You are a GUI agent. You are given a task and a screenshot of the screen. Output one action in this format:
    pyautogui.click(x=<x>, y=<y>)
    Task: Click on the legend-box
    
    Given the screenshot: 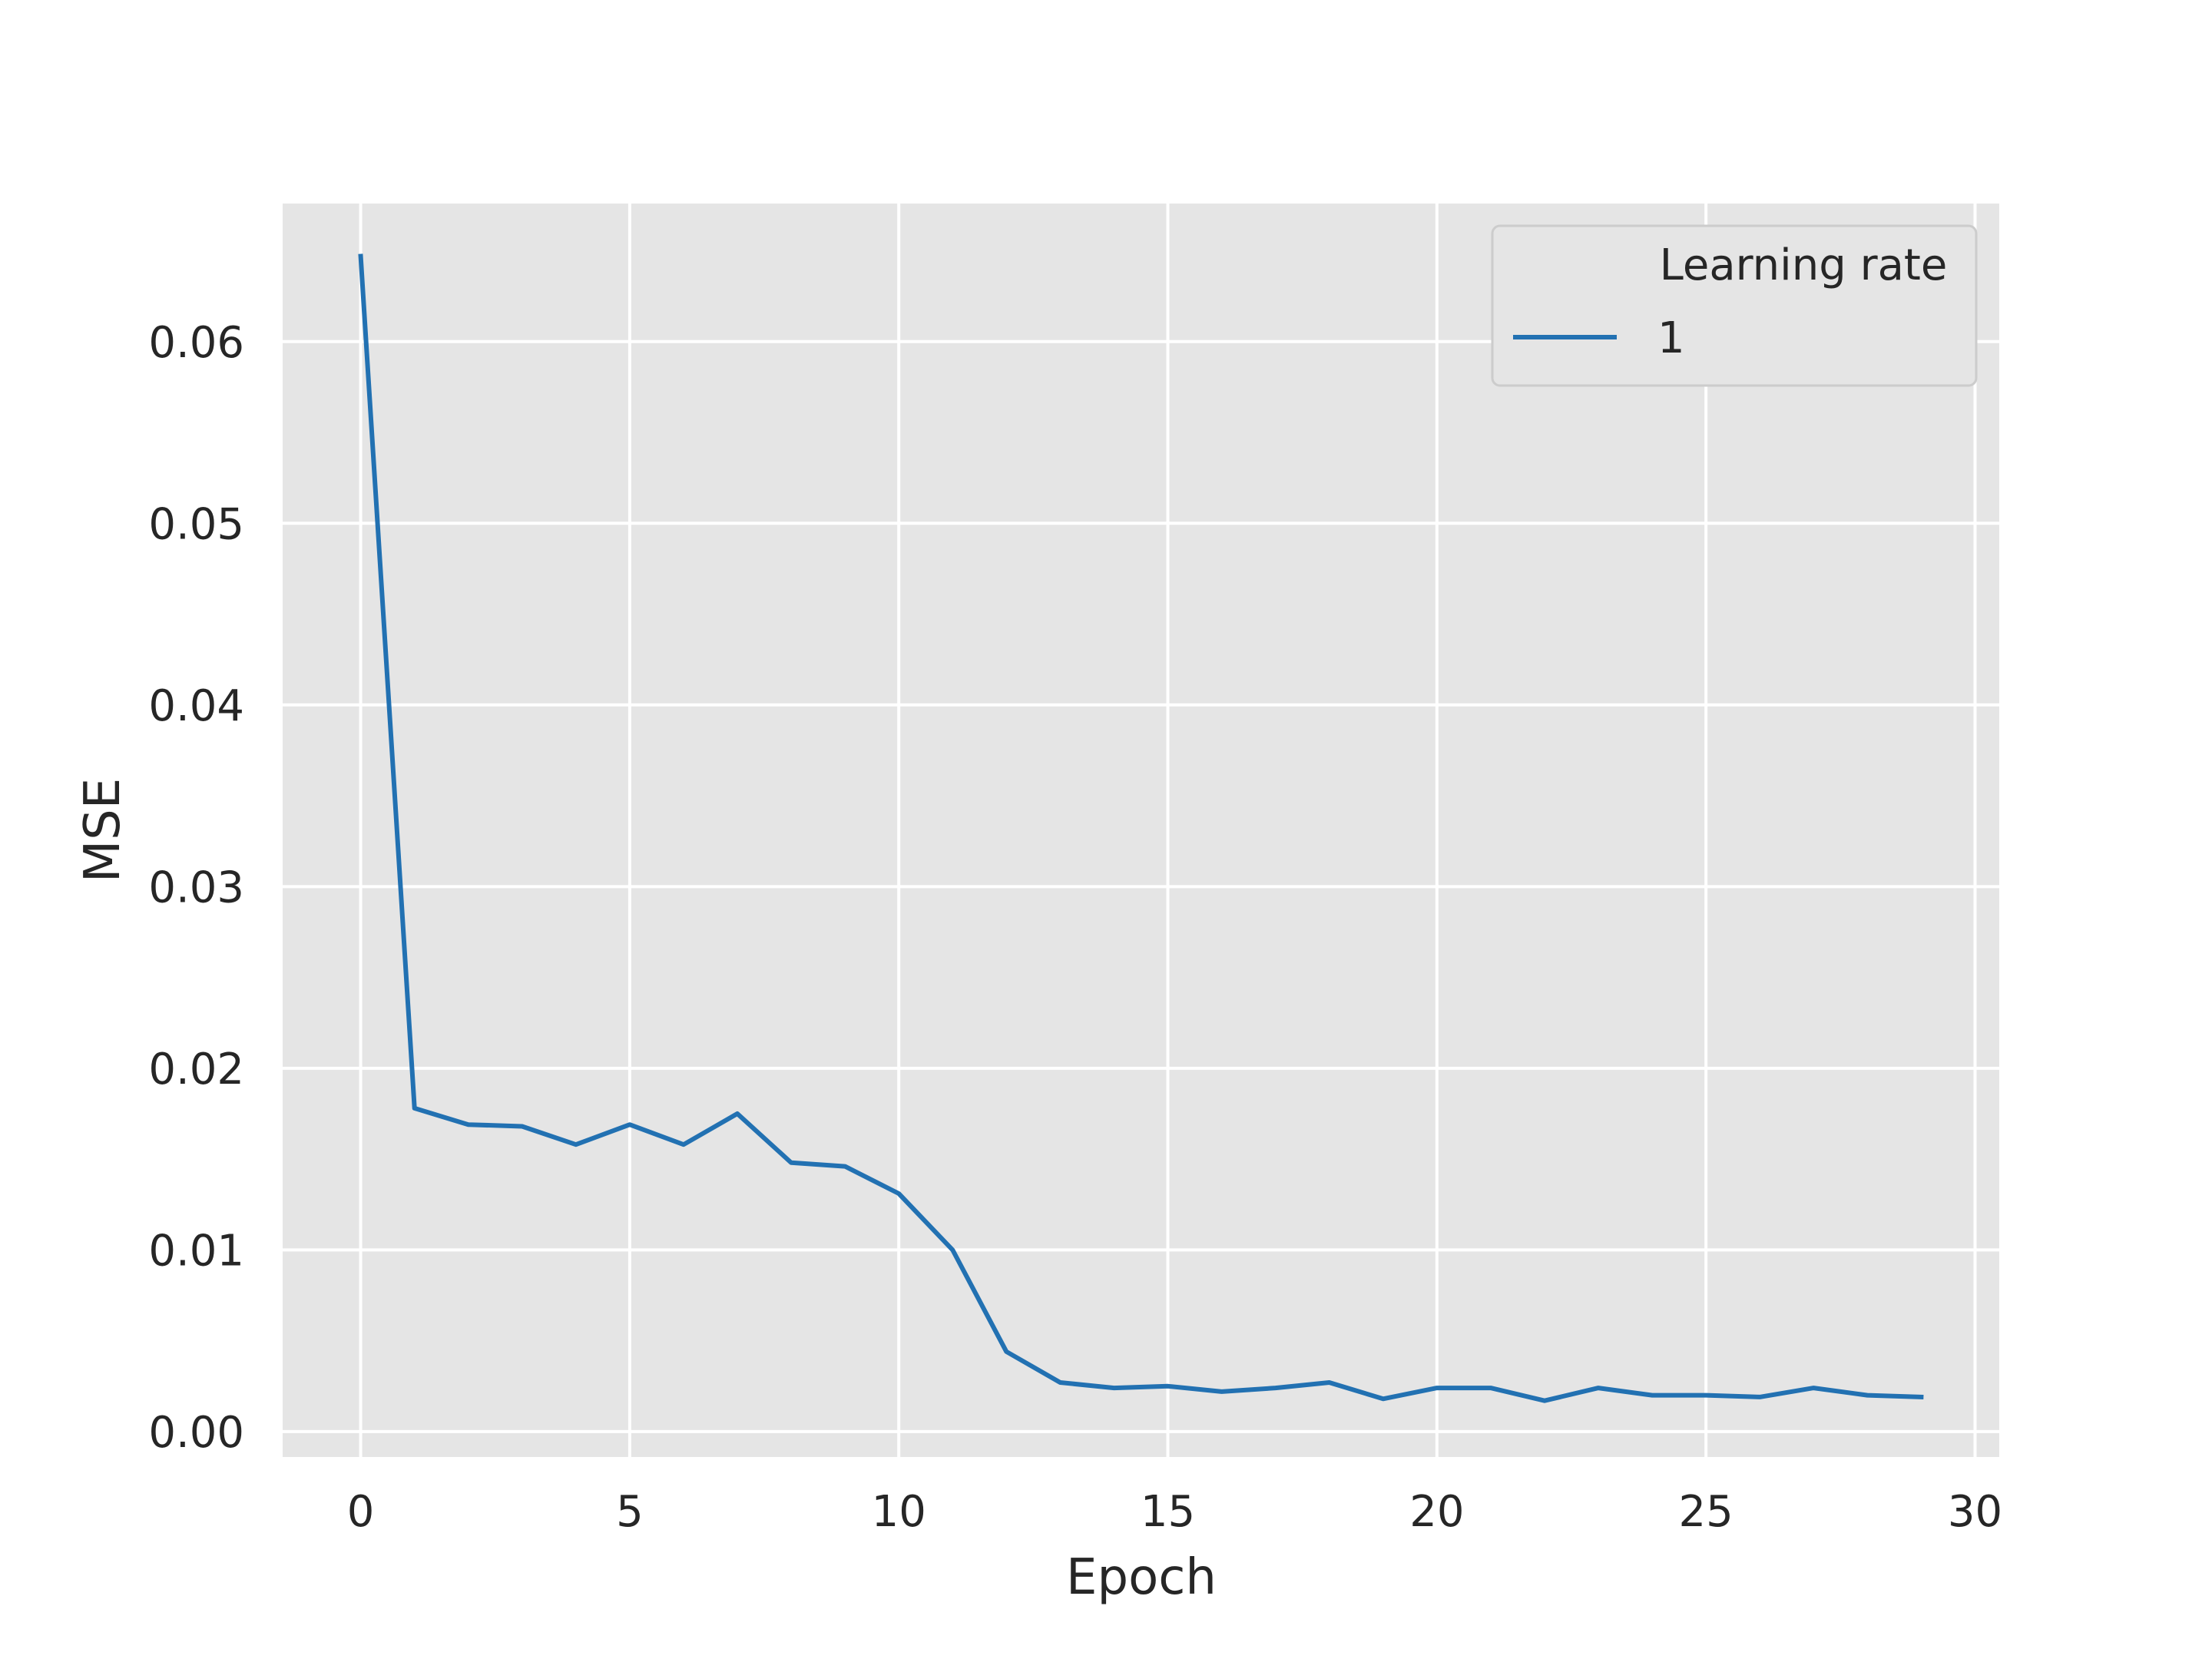 What is the action you would take?
    pyautogui.click(x=1734, y=305)
    